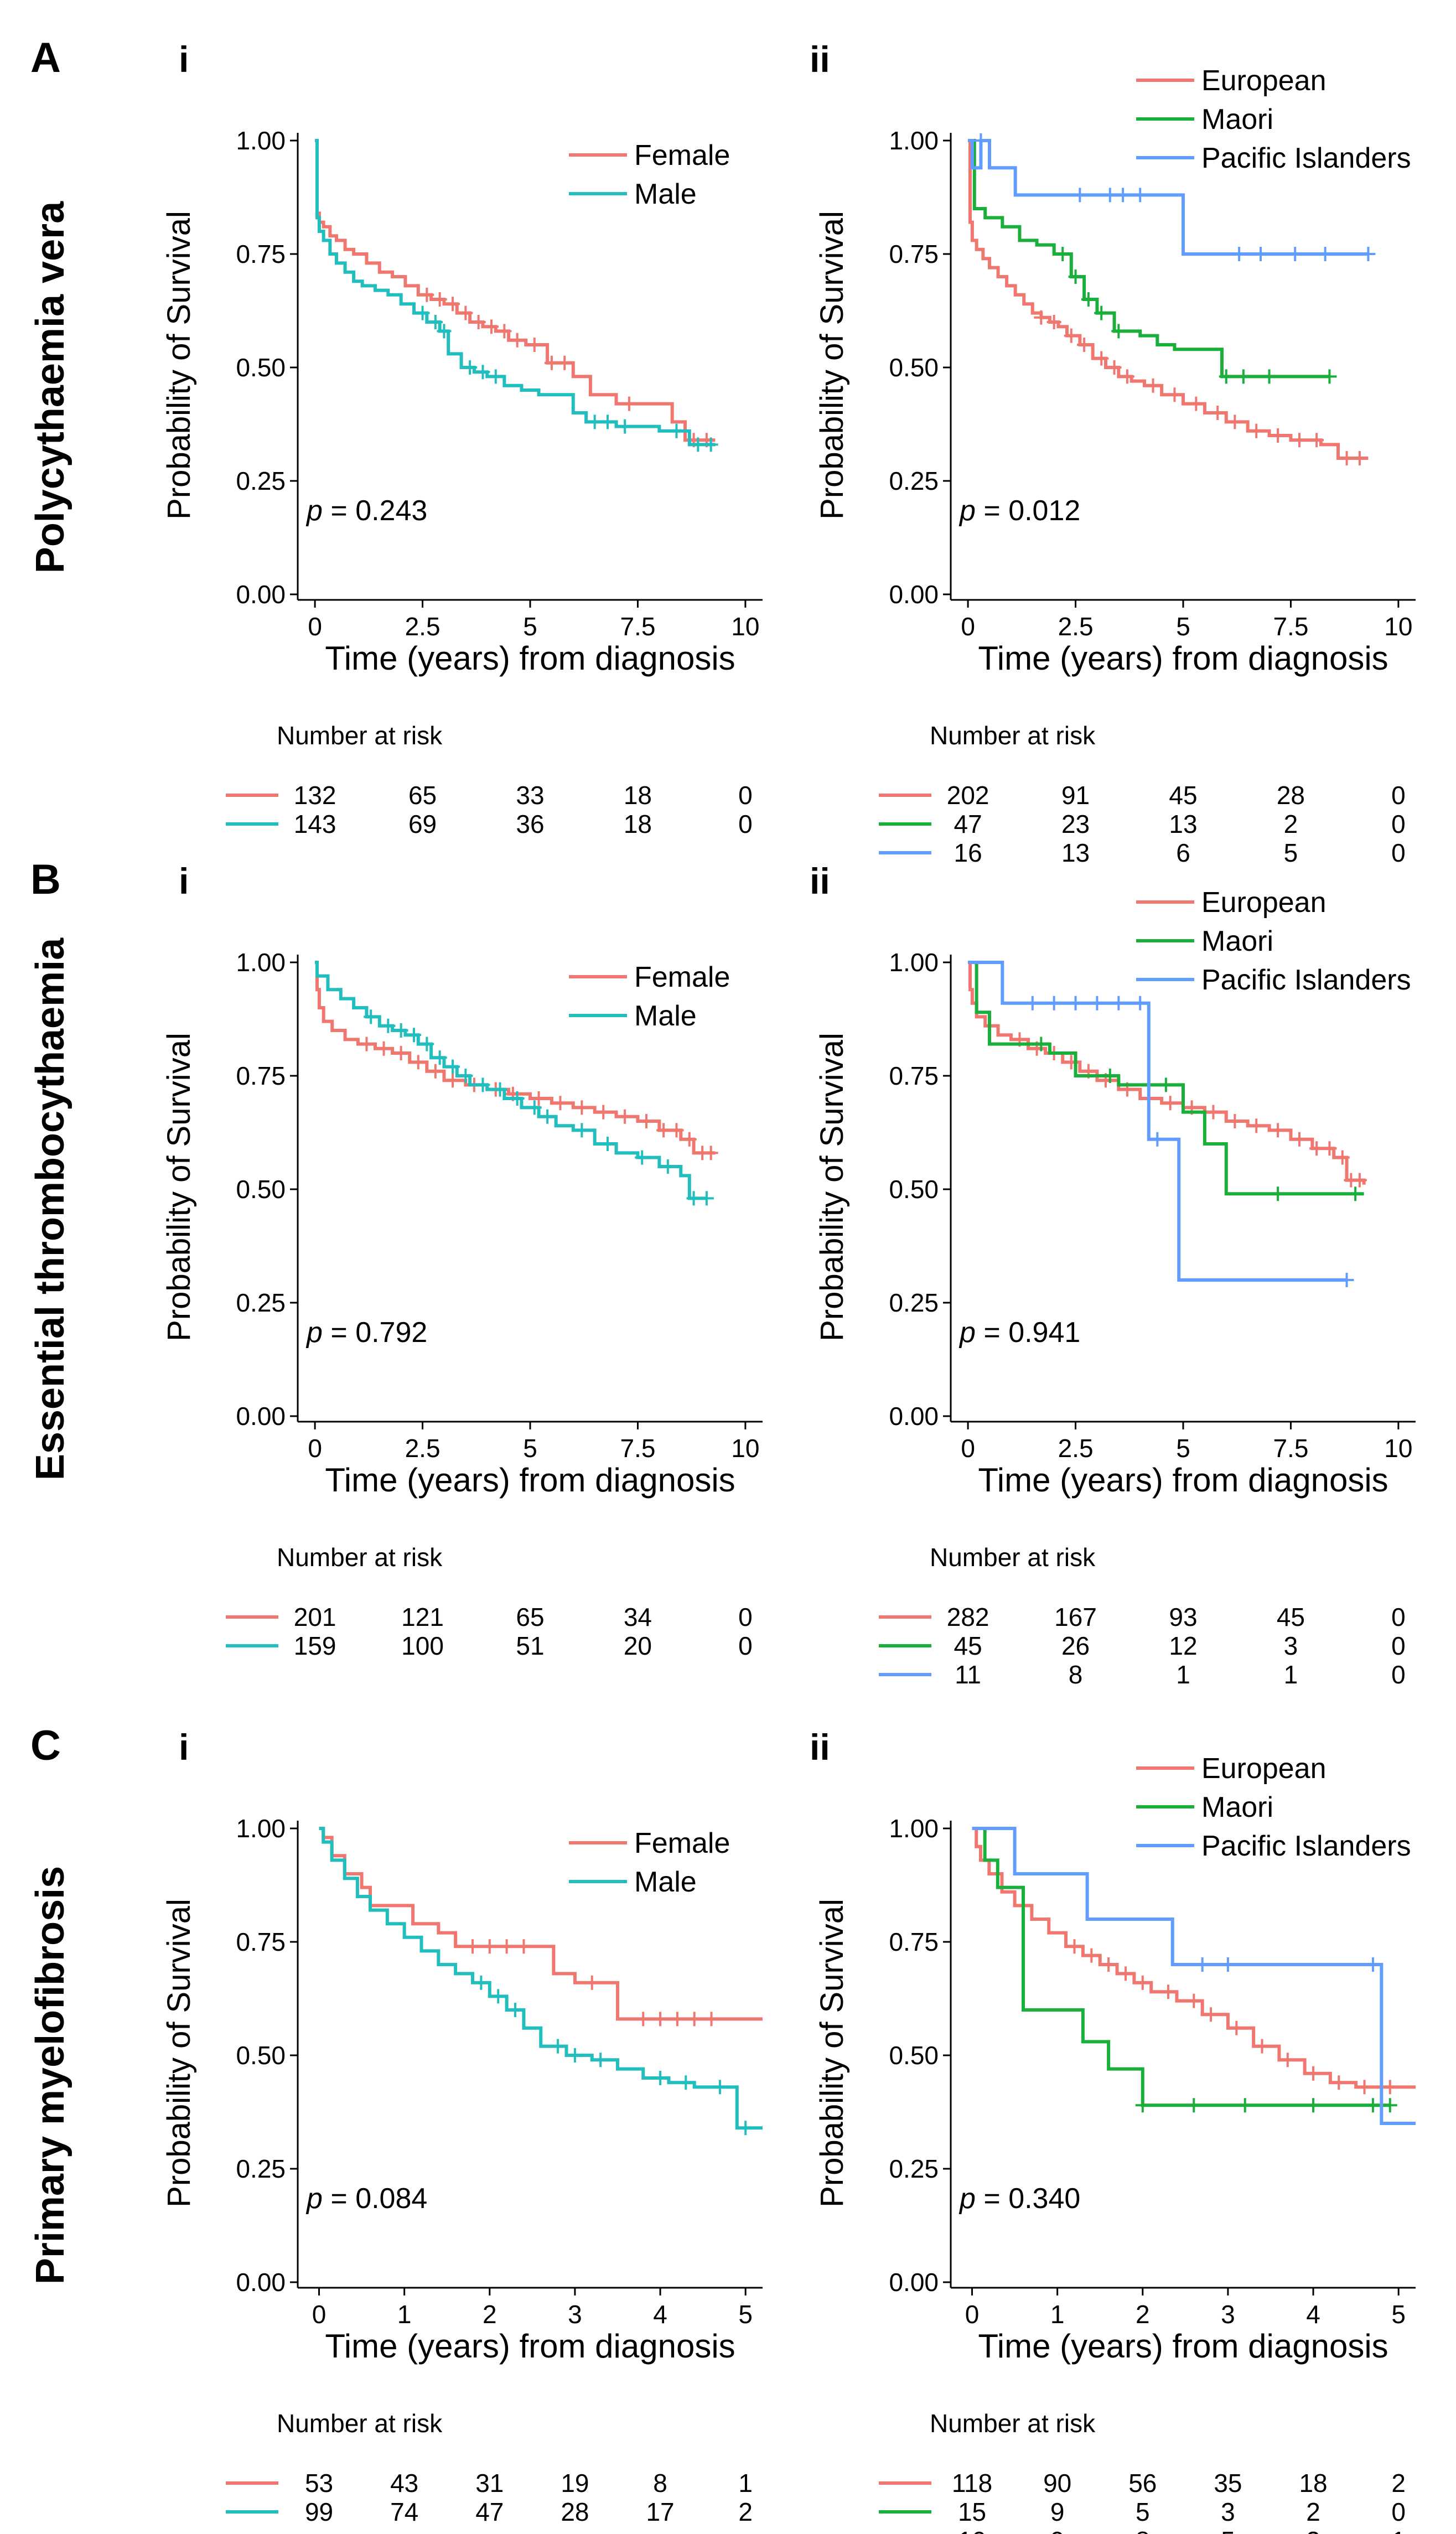  I want to click on at-risk-count: 47, so click(489, 2511).